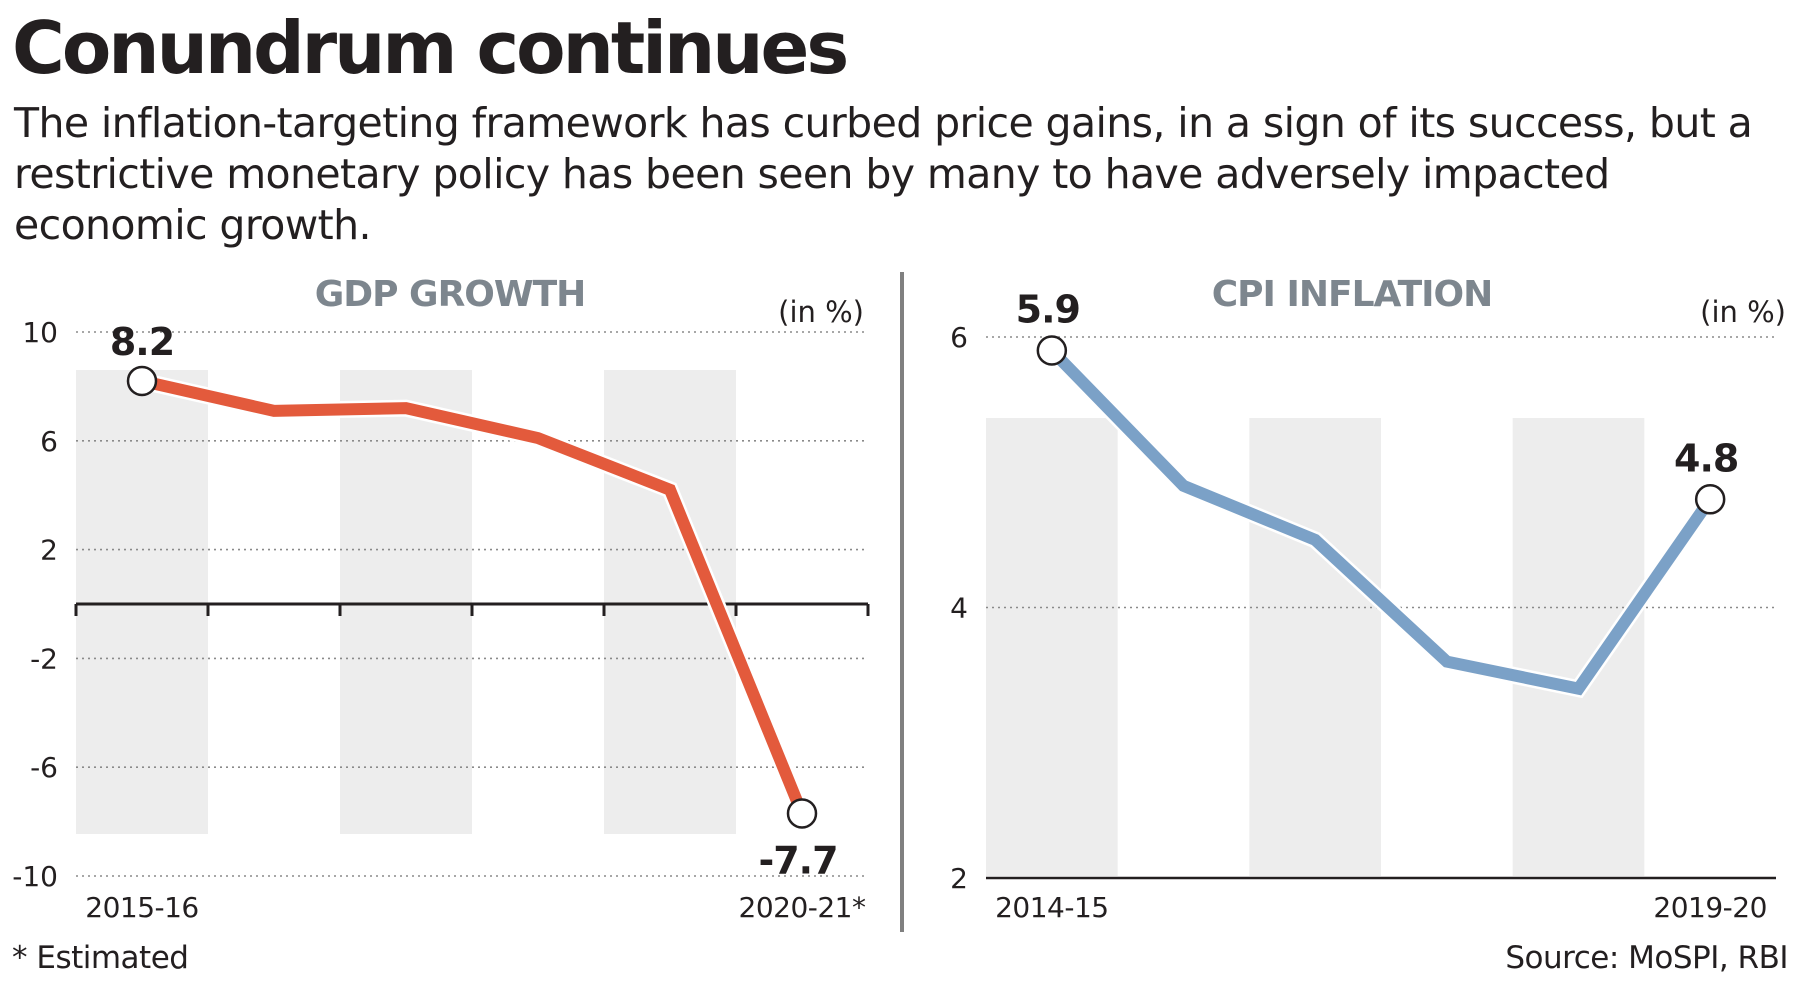 The width and height of the screenshot is (1800, 993). I want to click on cpi-y-tick-label: 4, so click(959, 608).